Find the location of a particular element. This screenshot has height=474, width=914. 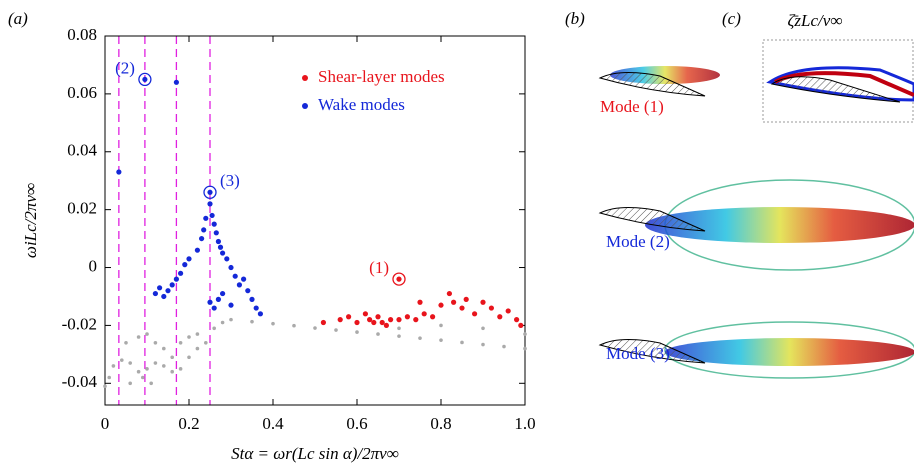

panel-label: (b) is located at coordinates (575, 18).